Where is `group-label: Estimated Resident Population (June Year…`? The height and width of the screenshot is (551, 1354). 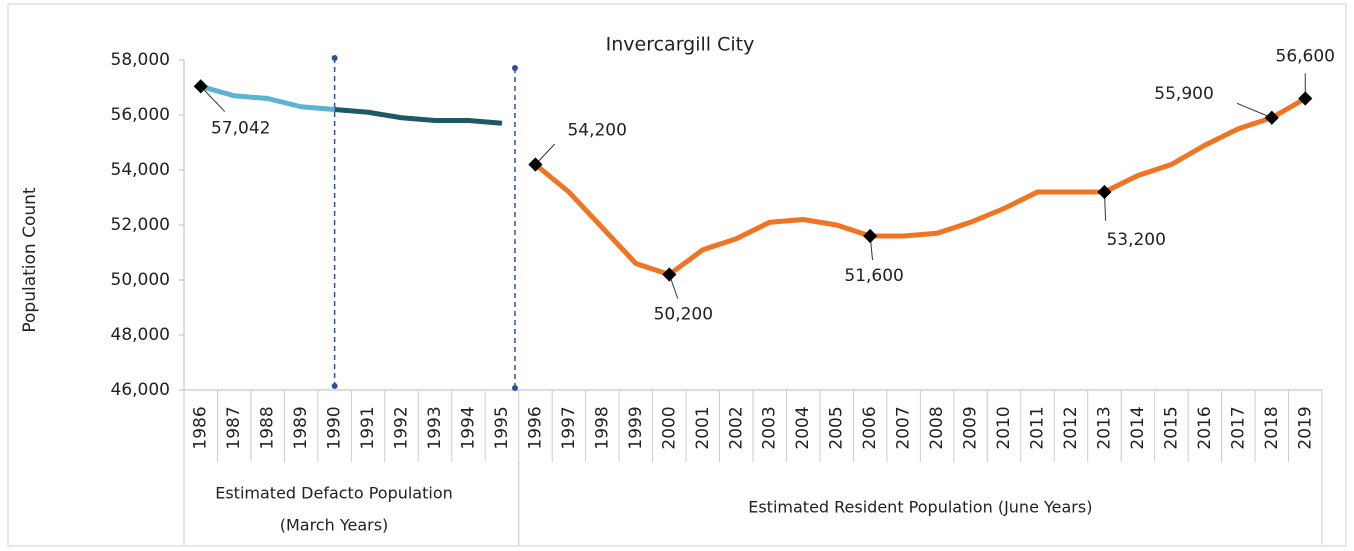
group-label: Estimated Resident Population (June Year… is located at coordinates (920, 507).